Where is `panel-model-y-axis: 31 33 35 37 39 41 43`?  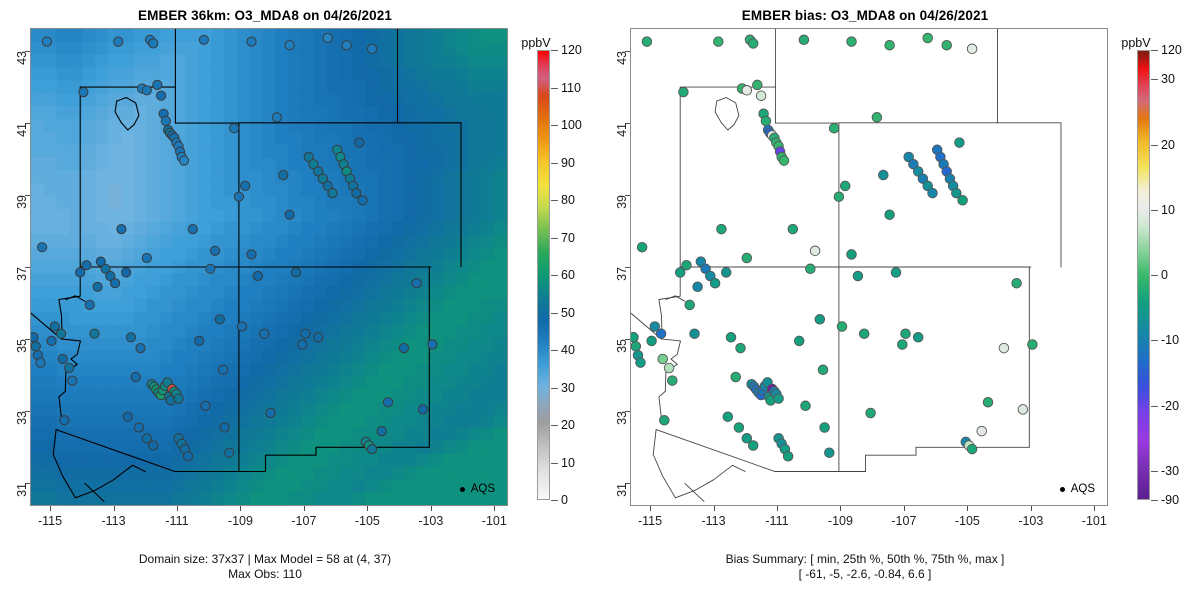
panel-model-y-axis: 31 33 35 37 39 41 43 is located at coordinates (15, 267).